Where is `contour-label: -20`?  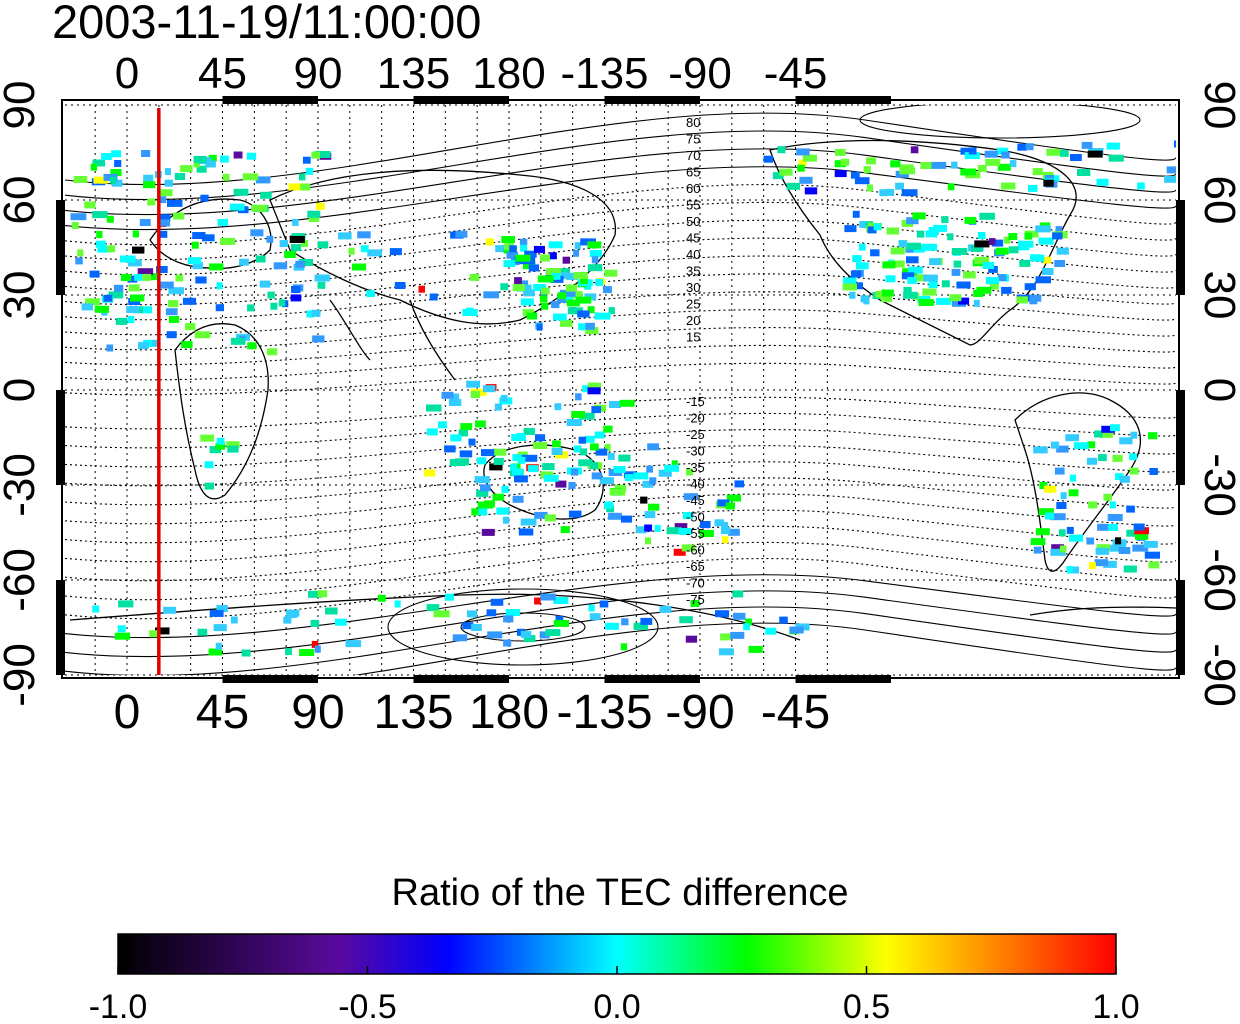 contour-label: -20 is located at coordinates (695, 418).